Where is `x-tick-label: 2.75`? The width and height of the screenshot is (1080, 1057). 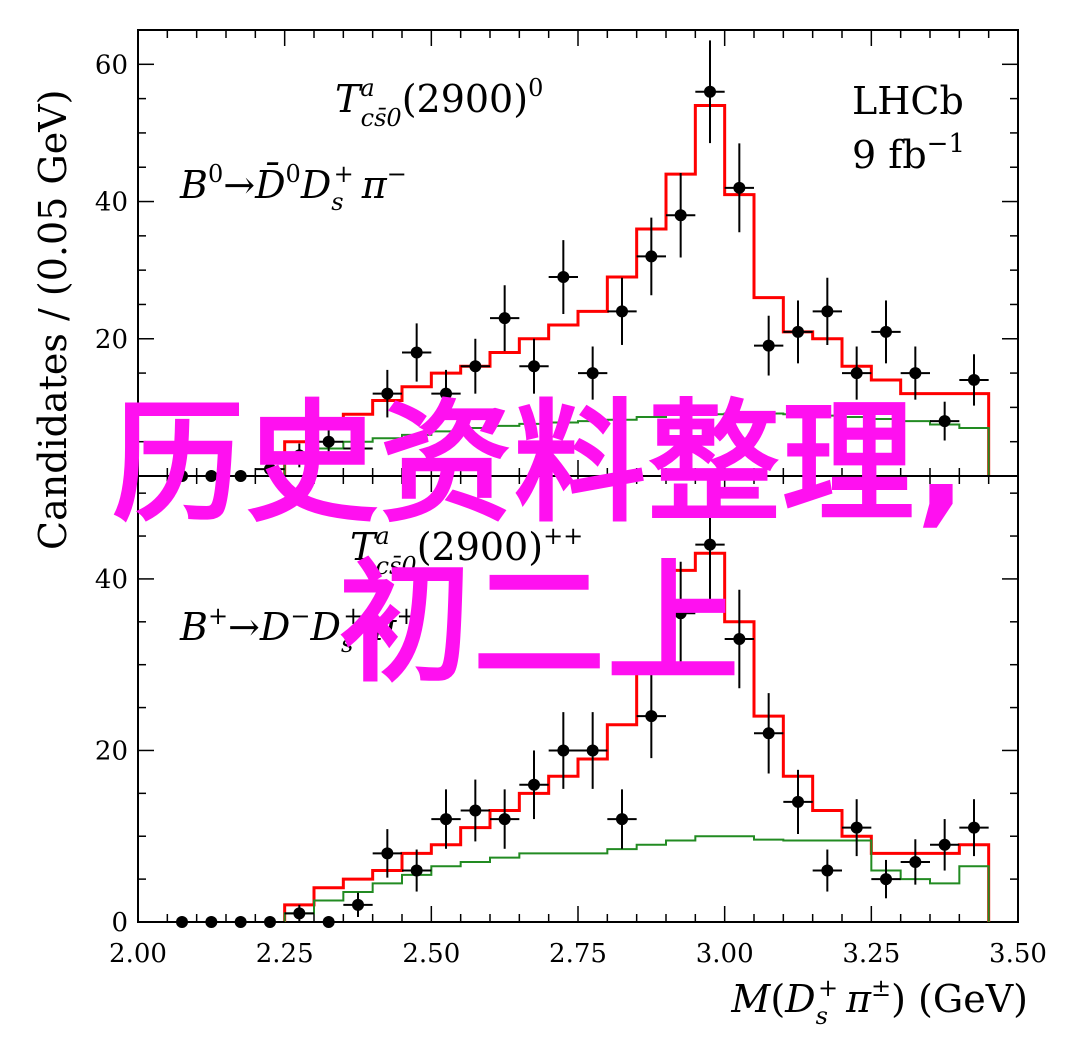 x-tick-label: 2.75 is located at coordinates (578, 954).